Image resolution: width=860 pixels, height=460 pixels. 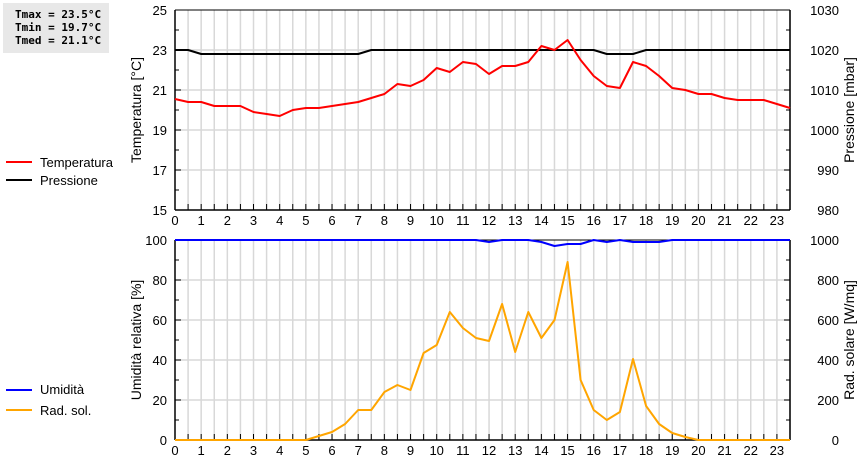 I want to click on y-tick-label-right: 800, so click(x=828, y=280).